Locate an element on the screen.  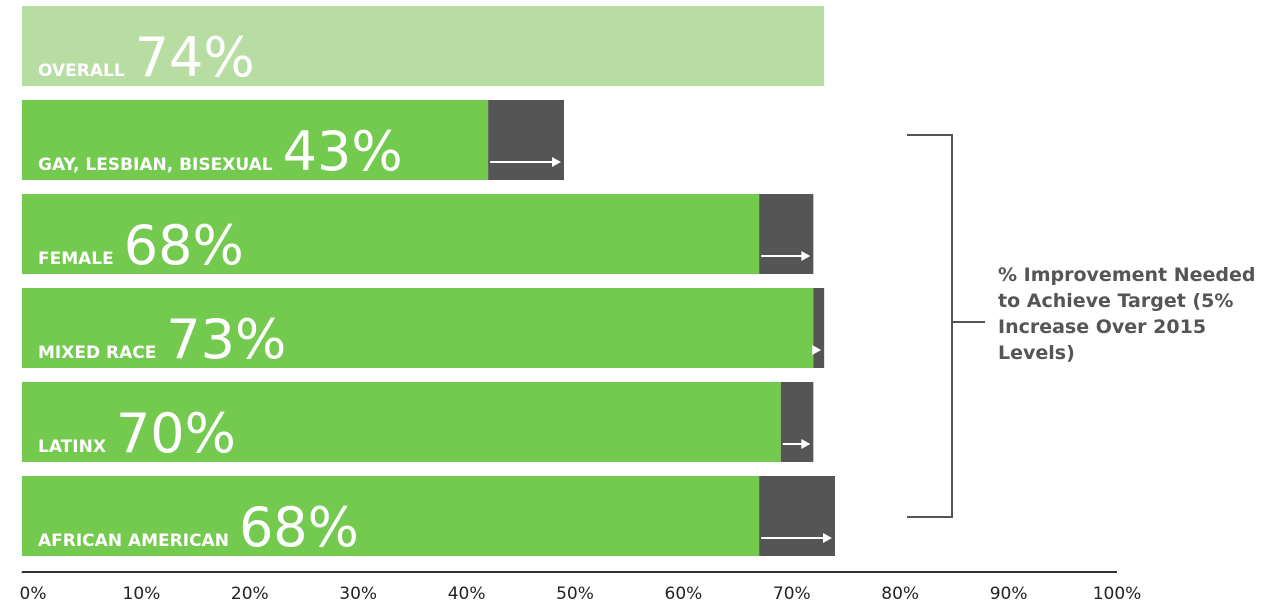
x-tick-label: 100% is located at coordinates (1117, 594).